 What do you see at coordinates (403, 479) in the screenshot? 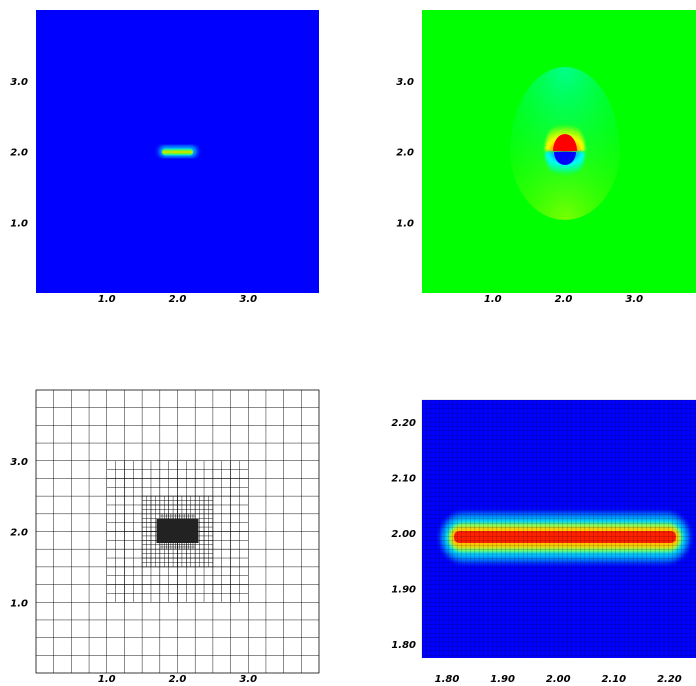
I see `y-tick-label: 2.10` at bounding box center [403, 479].